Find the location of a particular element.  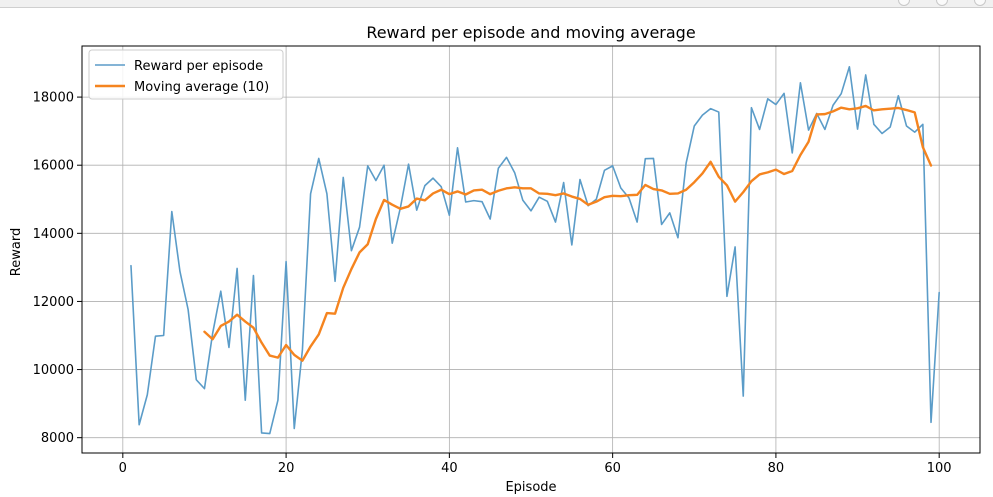

x-tick-label: 60 is located at coordinates (612, 468).